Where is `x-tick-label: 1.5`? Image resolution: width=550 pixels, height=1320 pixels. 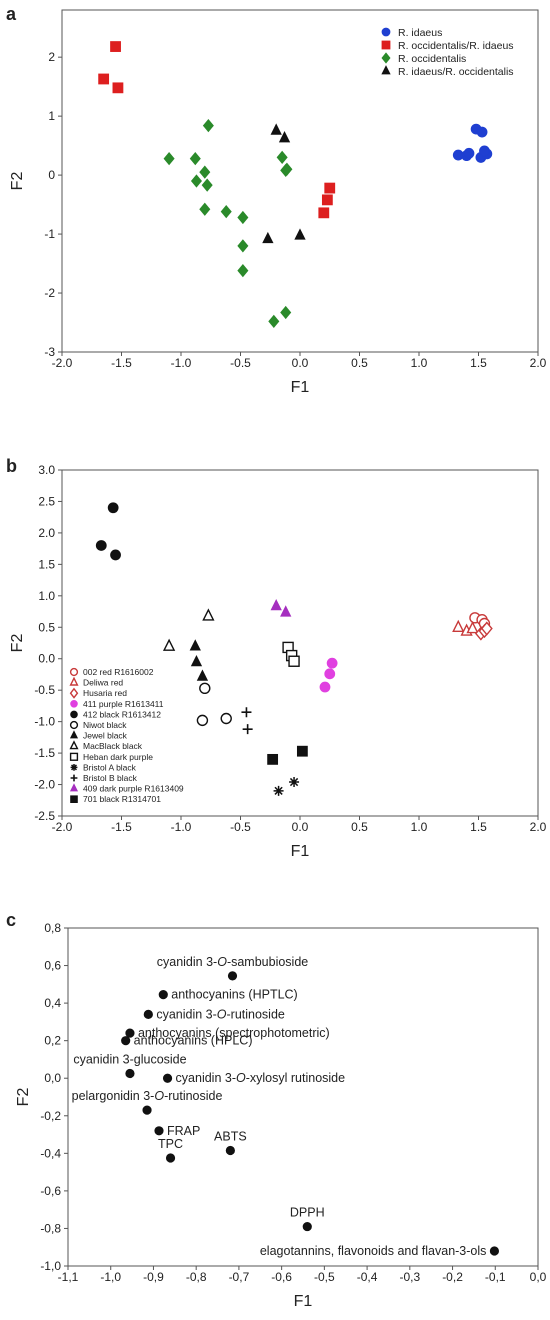
x-tick-label: 1.5 is located at coordinates (478, 827).